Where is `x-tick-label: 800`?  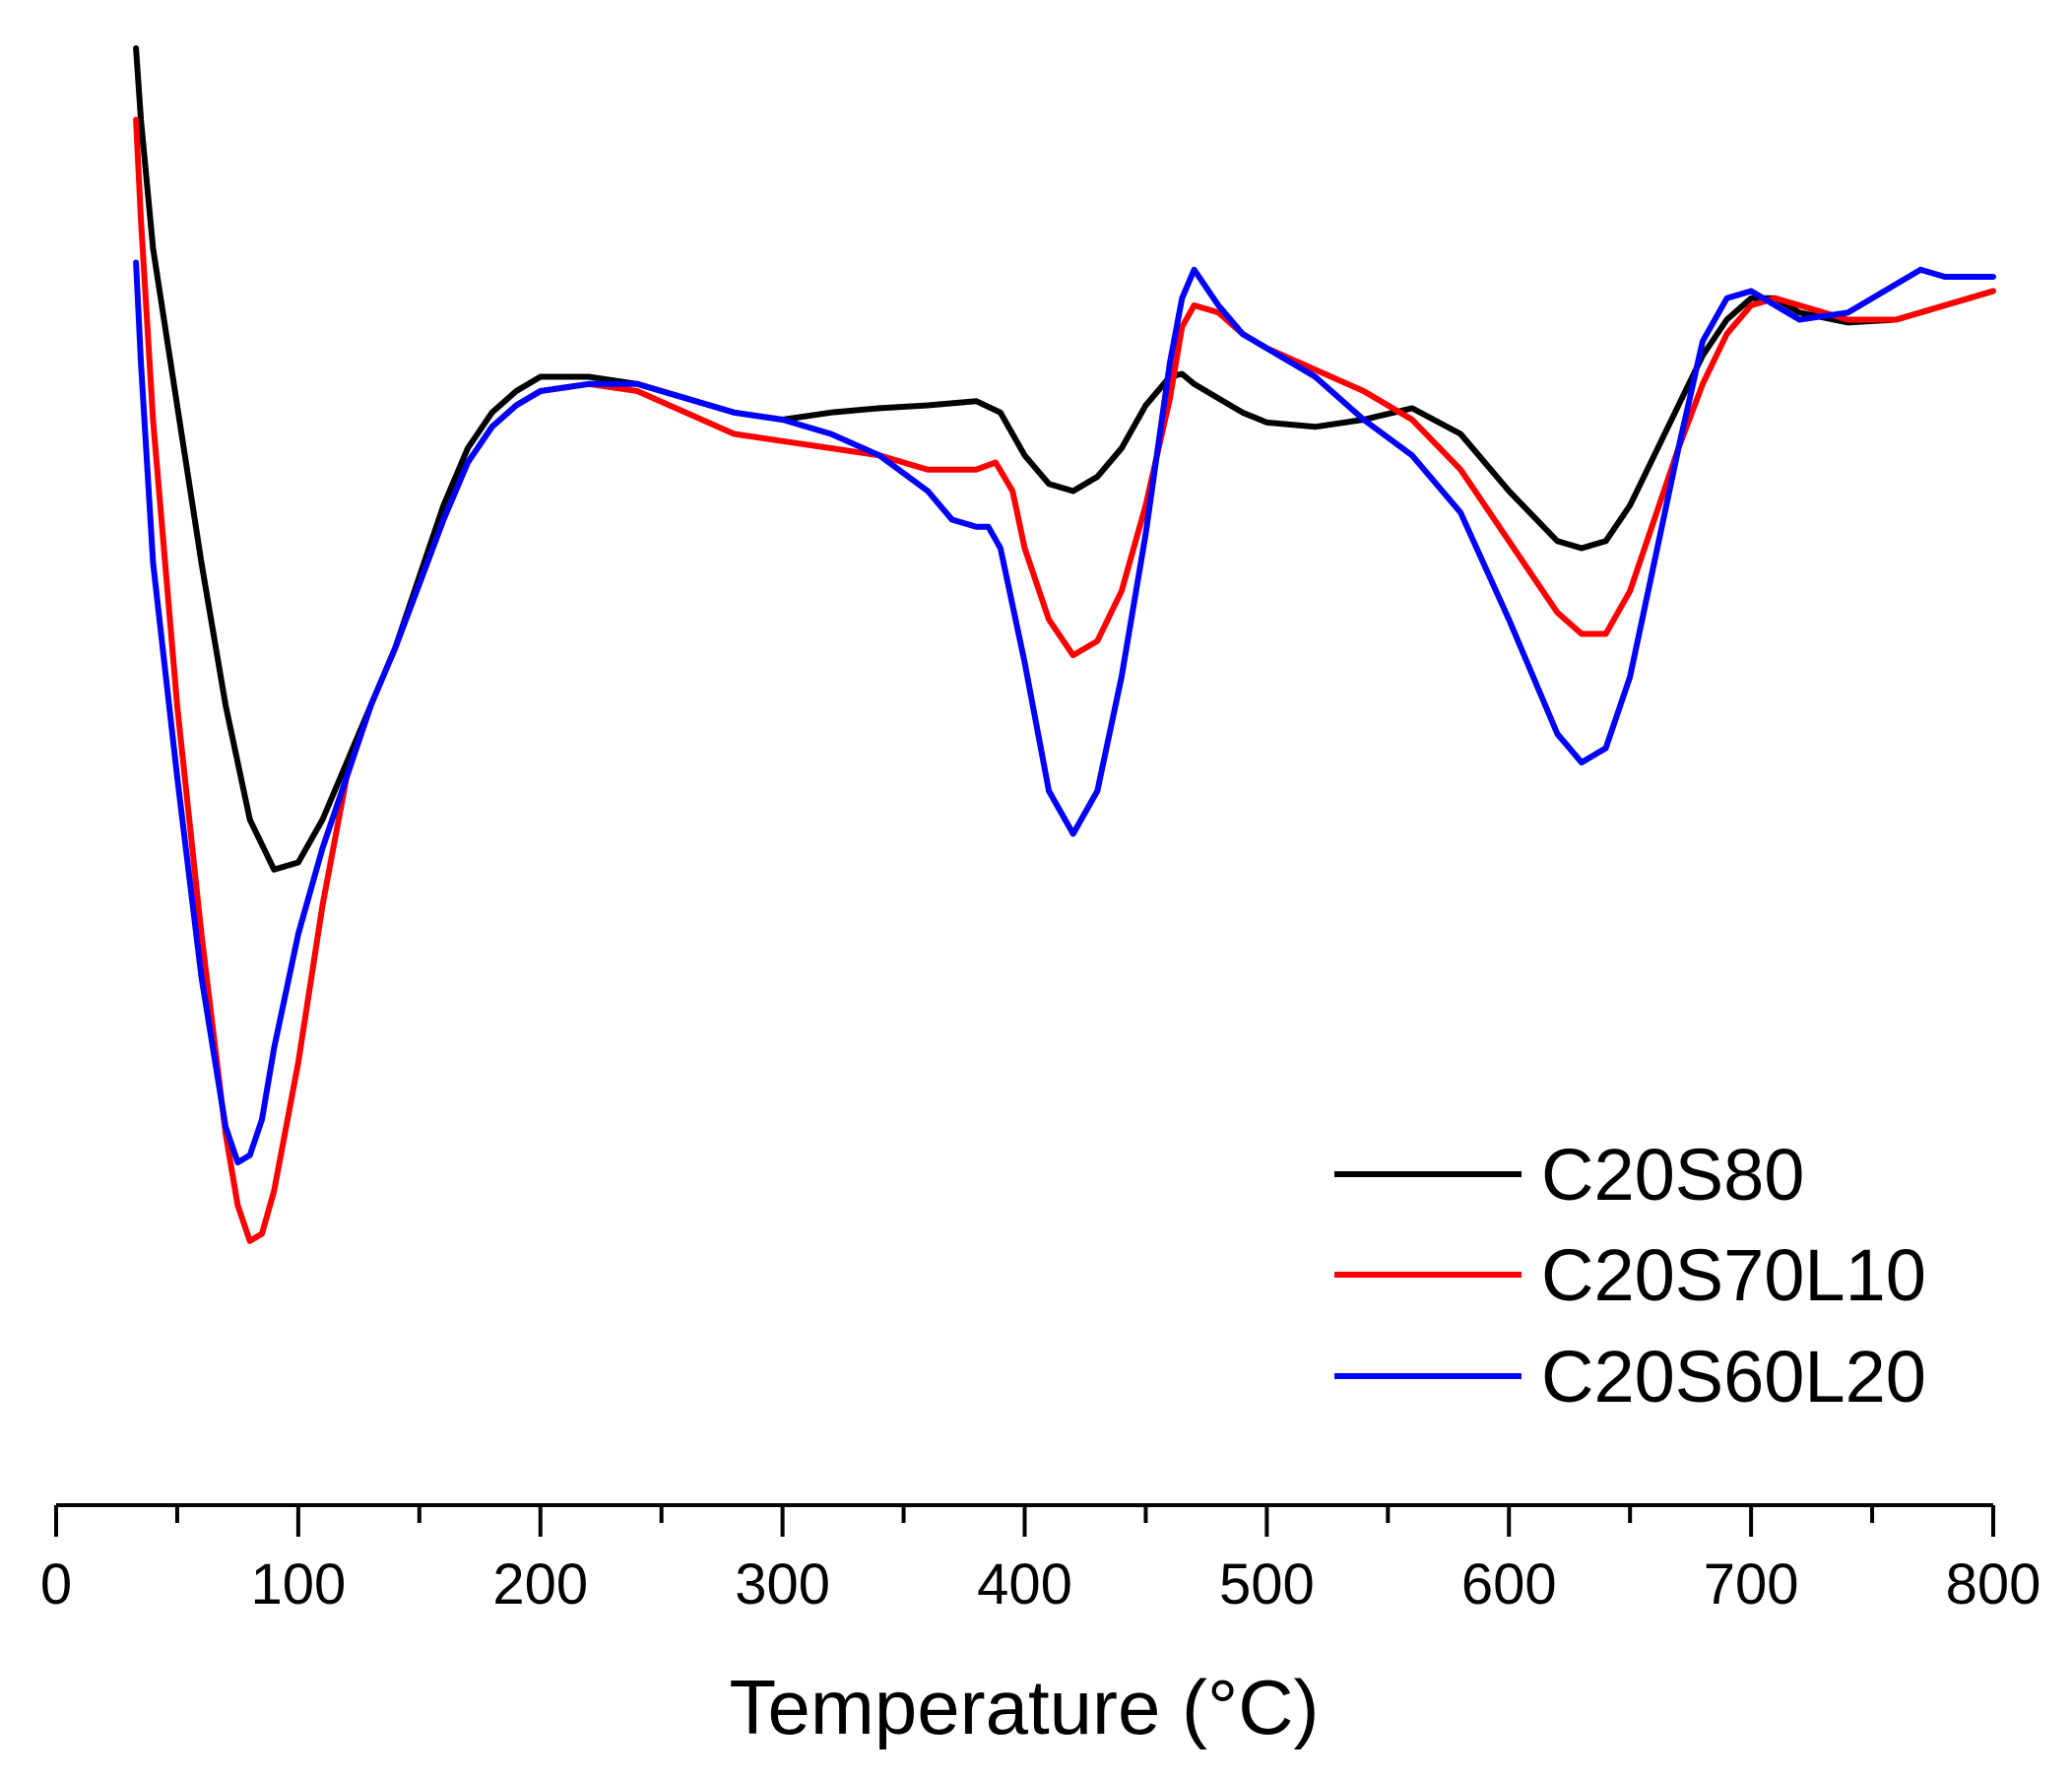 x-tick-label: 800 is located at coordinates (1993, 1584).